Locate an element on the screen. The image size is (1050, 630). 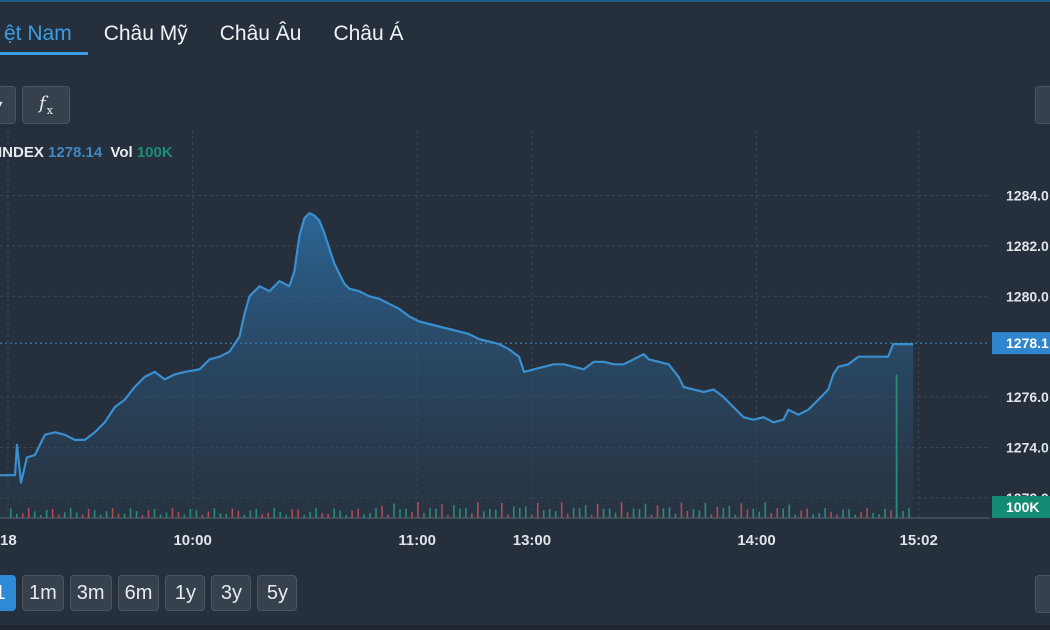
period-button-1: 1 is located at coordinates (8, 593).